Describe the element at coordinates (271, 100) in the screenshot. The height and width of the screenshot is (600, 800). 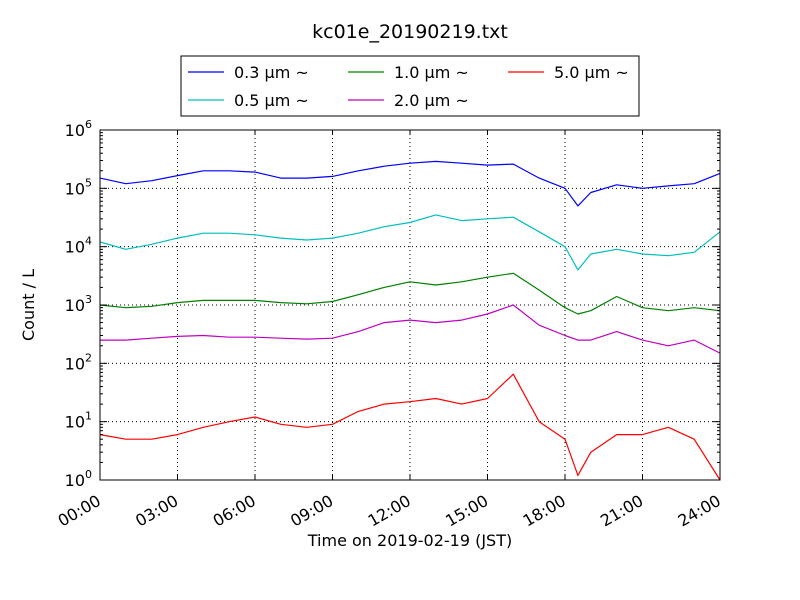
I see `legend-entry-label: 0.5 μm ~` at that location.